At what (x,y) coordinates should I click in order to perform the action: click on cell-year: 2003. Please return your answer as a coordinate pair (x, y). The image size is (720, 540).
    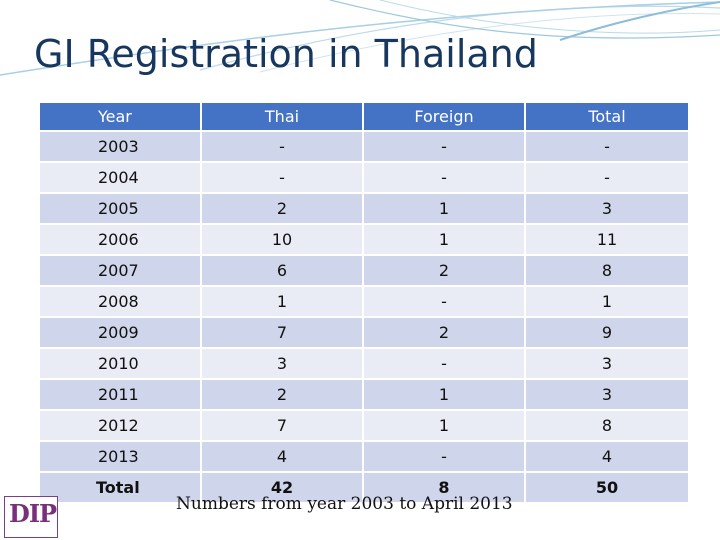
    Looking at the image, I should click on (120, 146).